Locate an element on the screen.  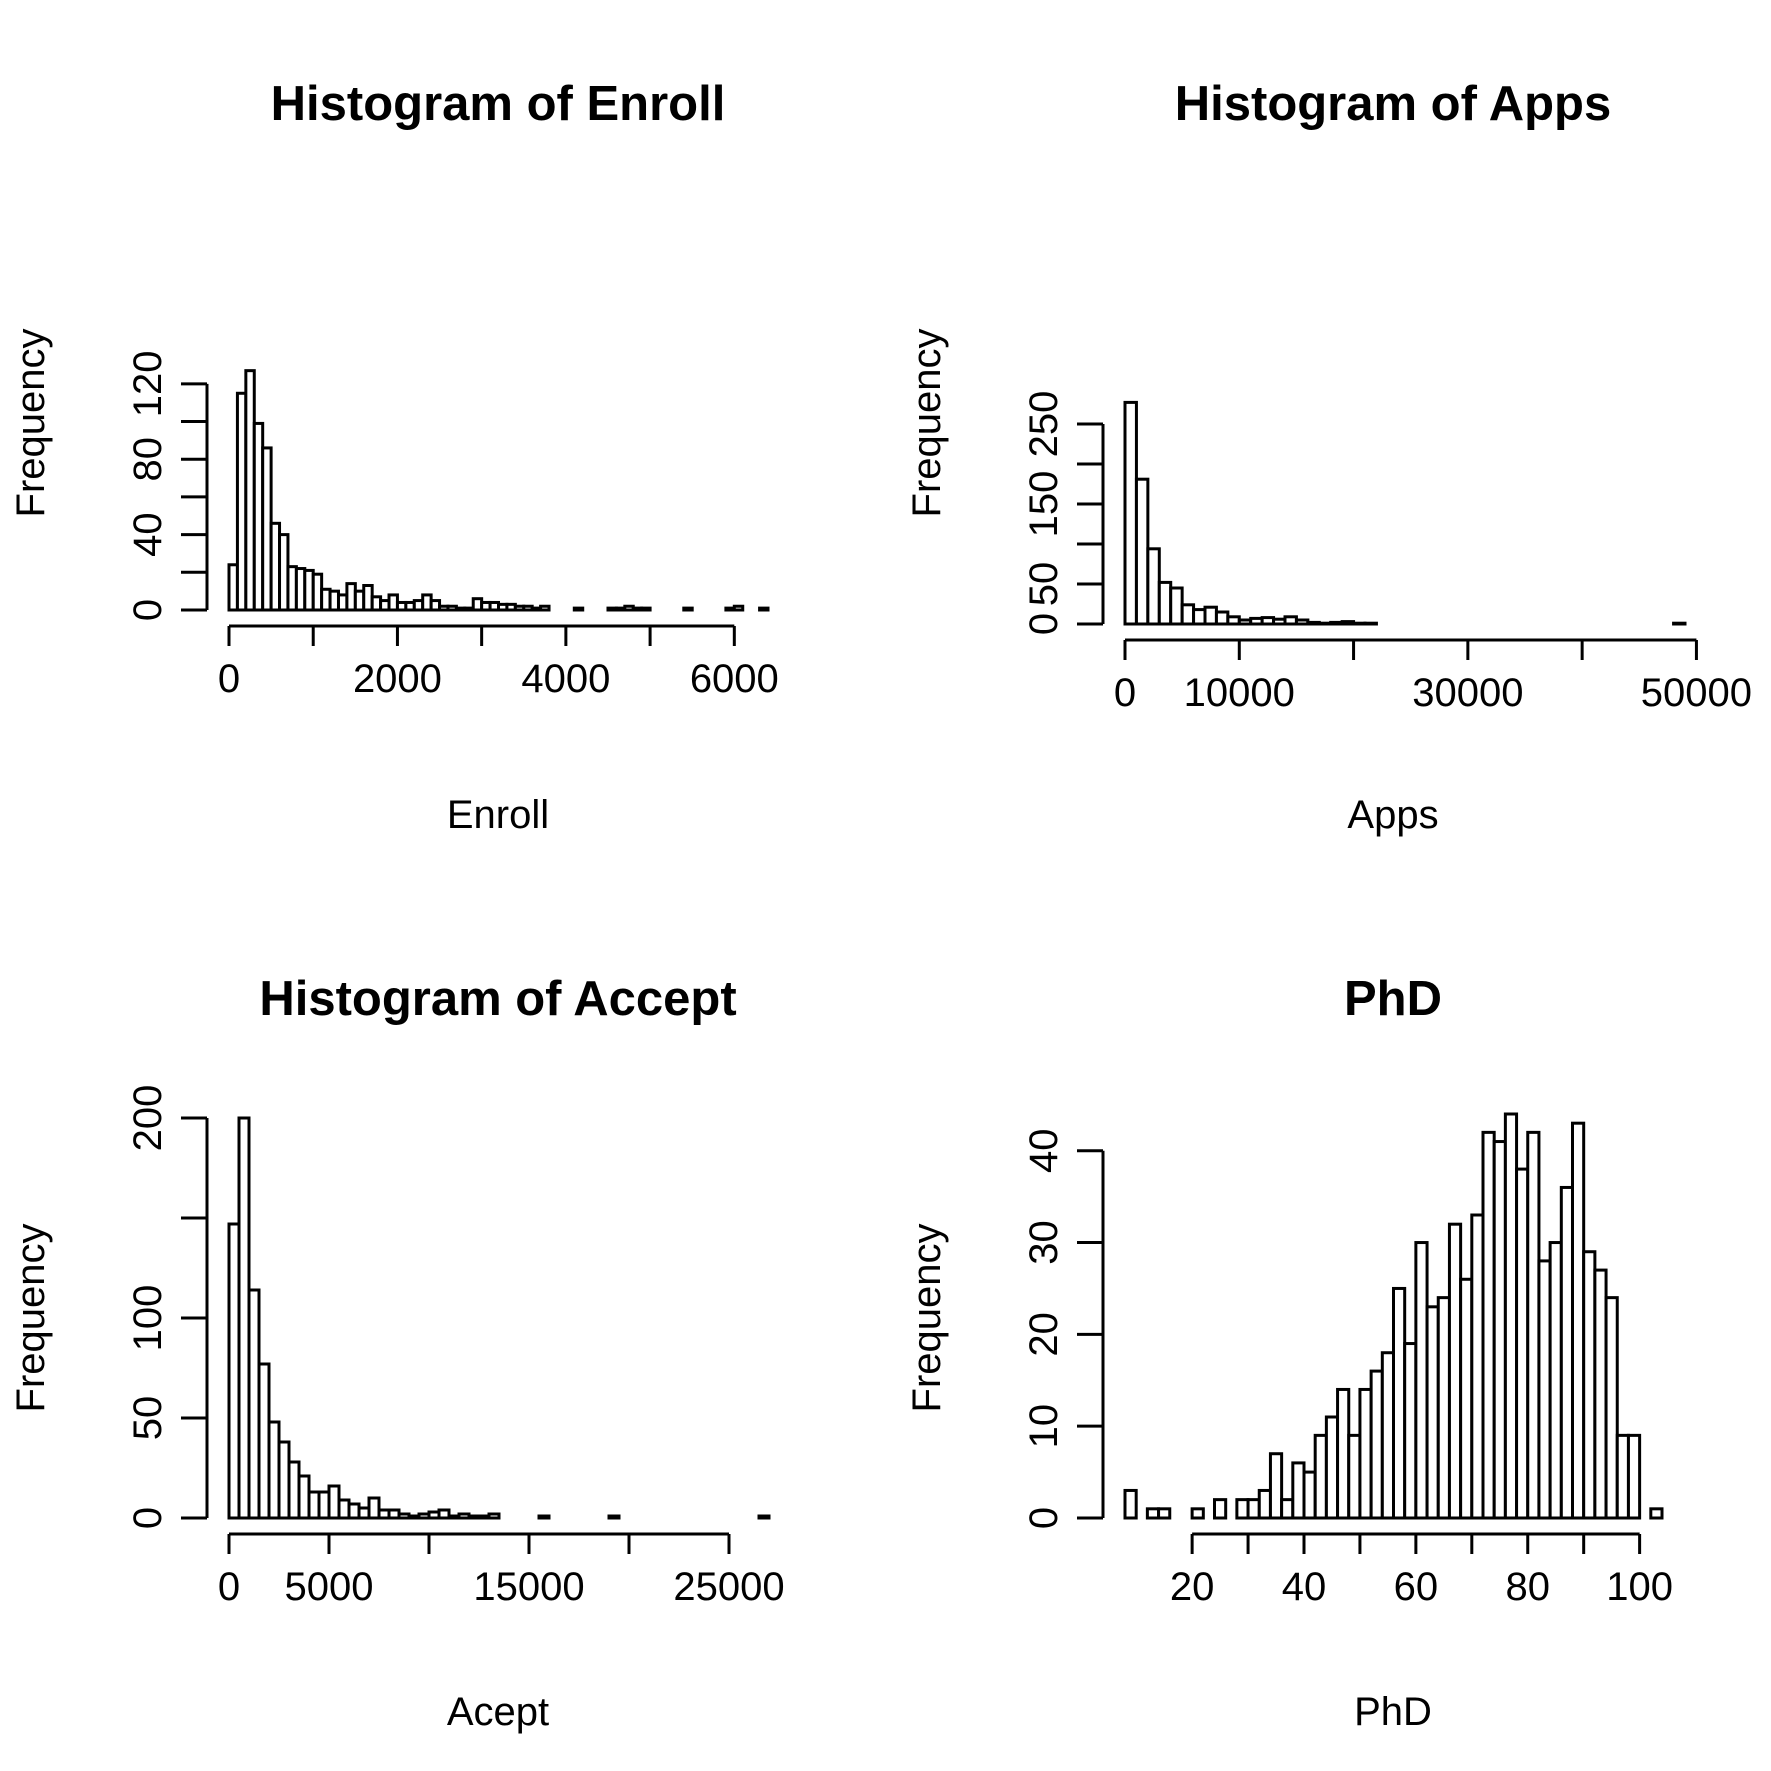
x-axis-label: PhD is located at coordinates (1393, 1712).